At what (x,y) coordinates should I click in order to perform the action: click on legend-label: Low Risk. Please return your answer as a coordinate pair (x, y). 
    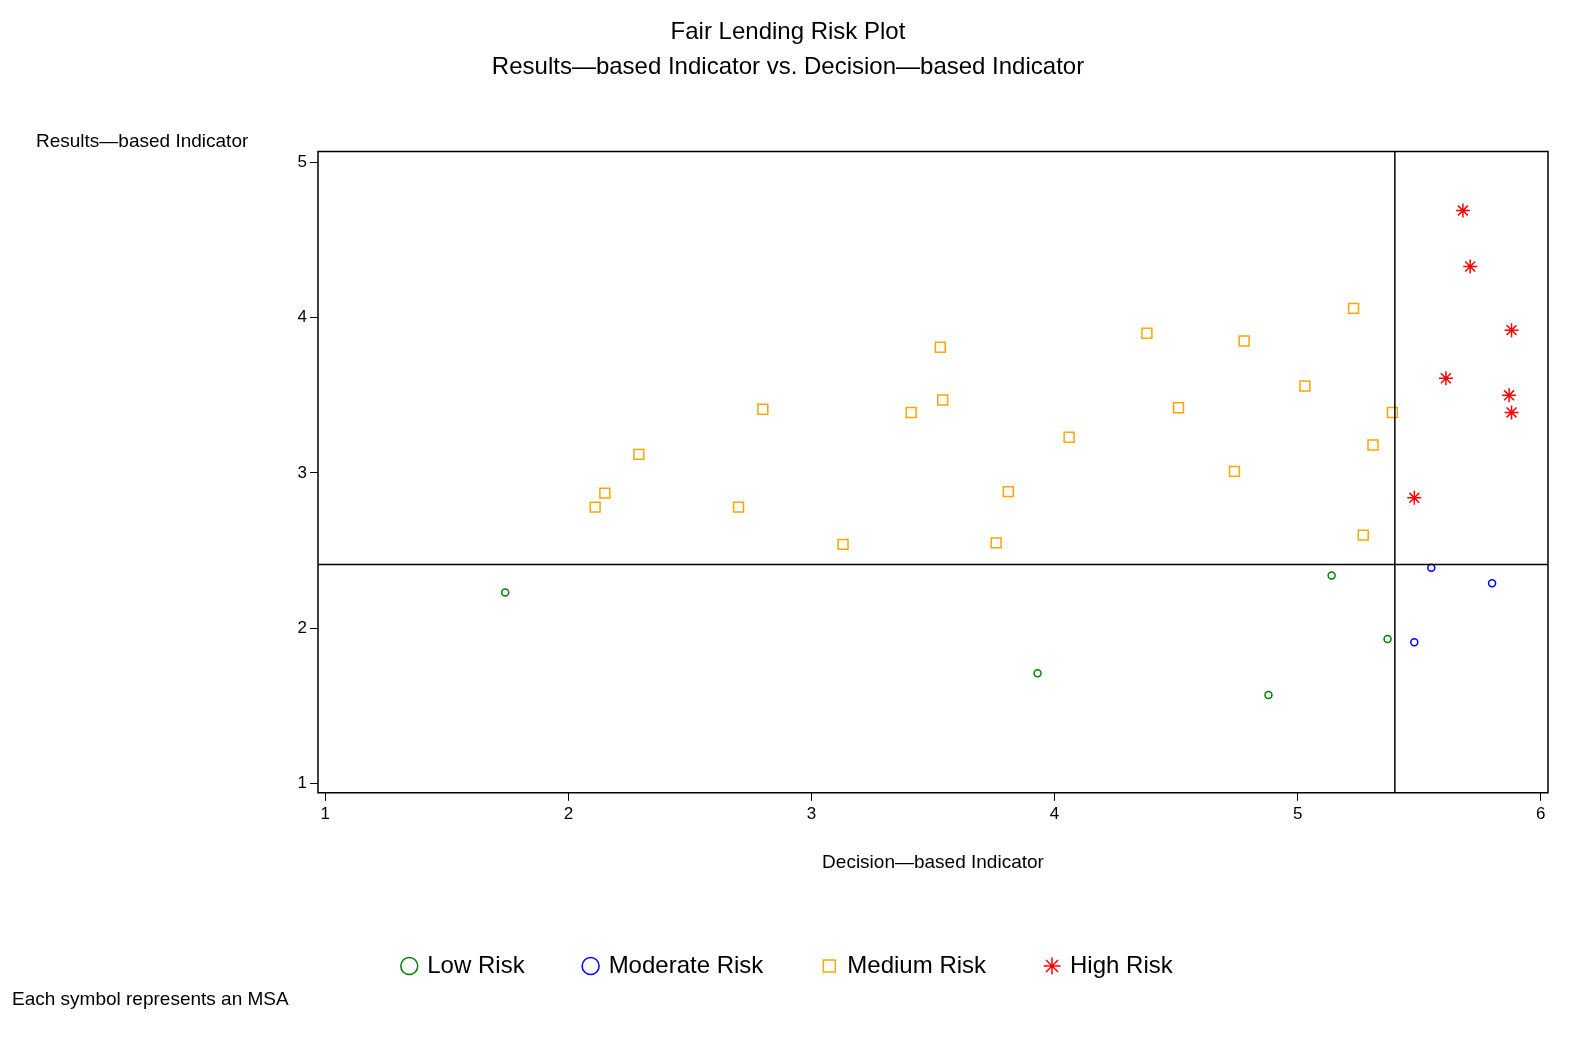
    Looking at the image, I should click on (476, 964).